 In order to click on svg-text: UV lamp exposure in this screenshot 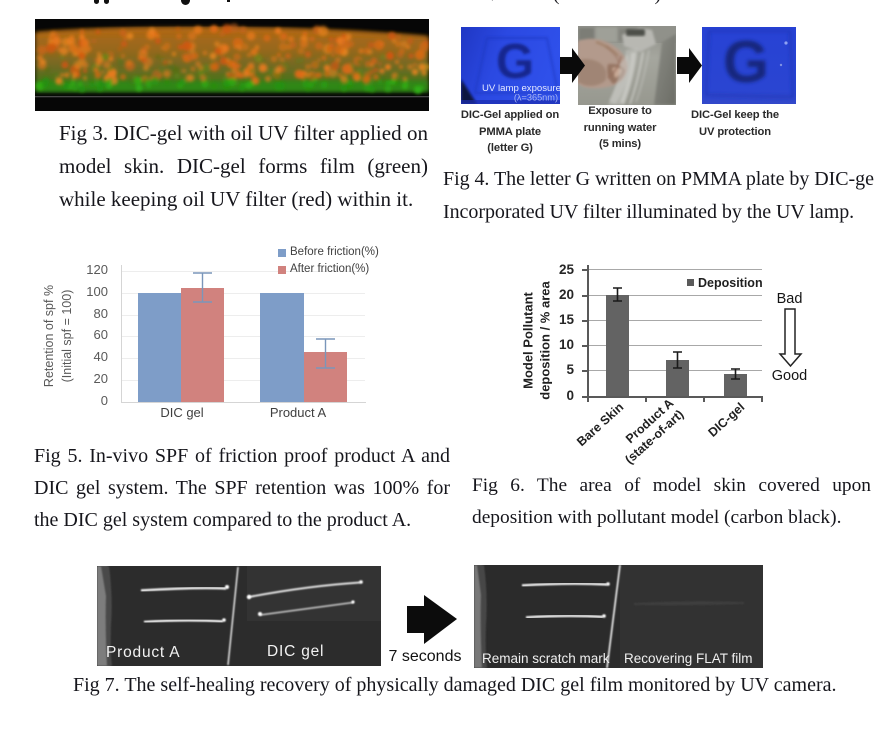, I will do `click(521, 88)`.